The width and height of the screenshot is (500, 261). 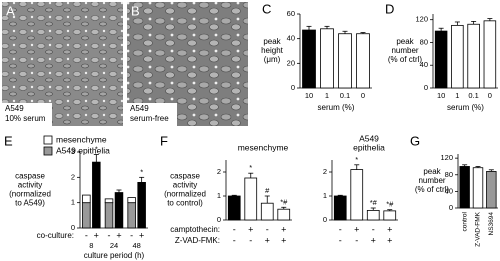 I want to click on legend-label: mesenchyme, so click(x=81, y=139).